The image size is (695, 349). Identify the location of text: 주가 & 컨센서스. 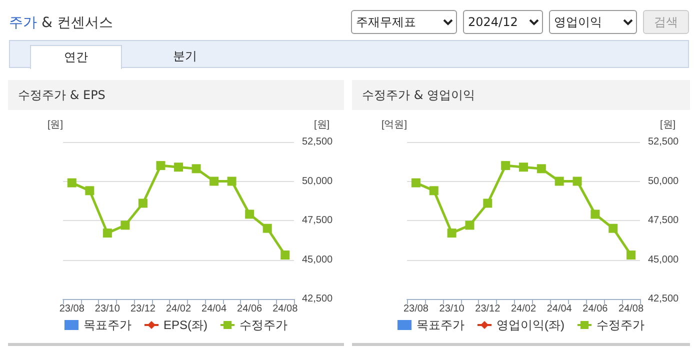
(61, 23).